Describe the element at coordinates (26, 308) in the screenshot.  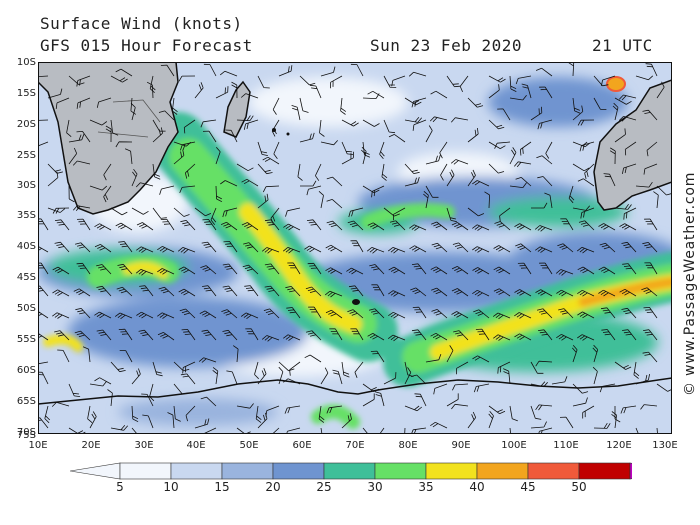
I see `lat-label: 50S` at that location.